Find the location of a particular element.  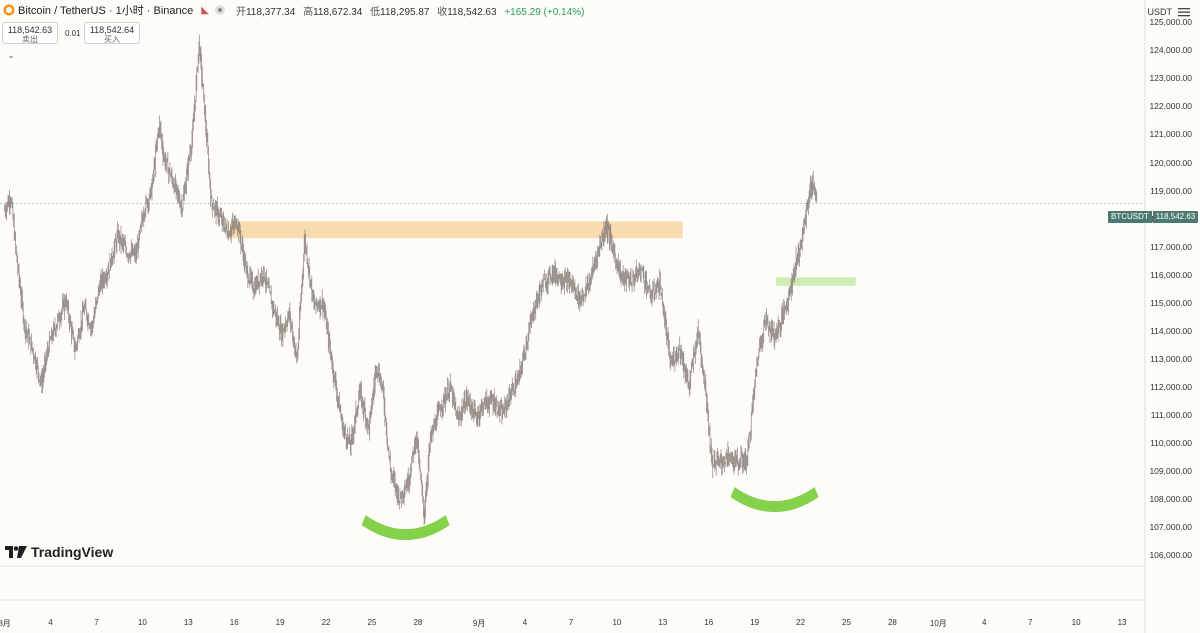

sell-button: 118,542.63 卖出 is located at coordinates (30, 33).